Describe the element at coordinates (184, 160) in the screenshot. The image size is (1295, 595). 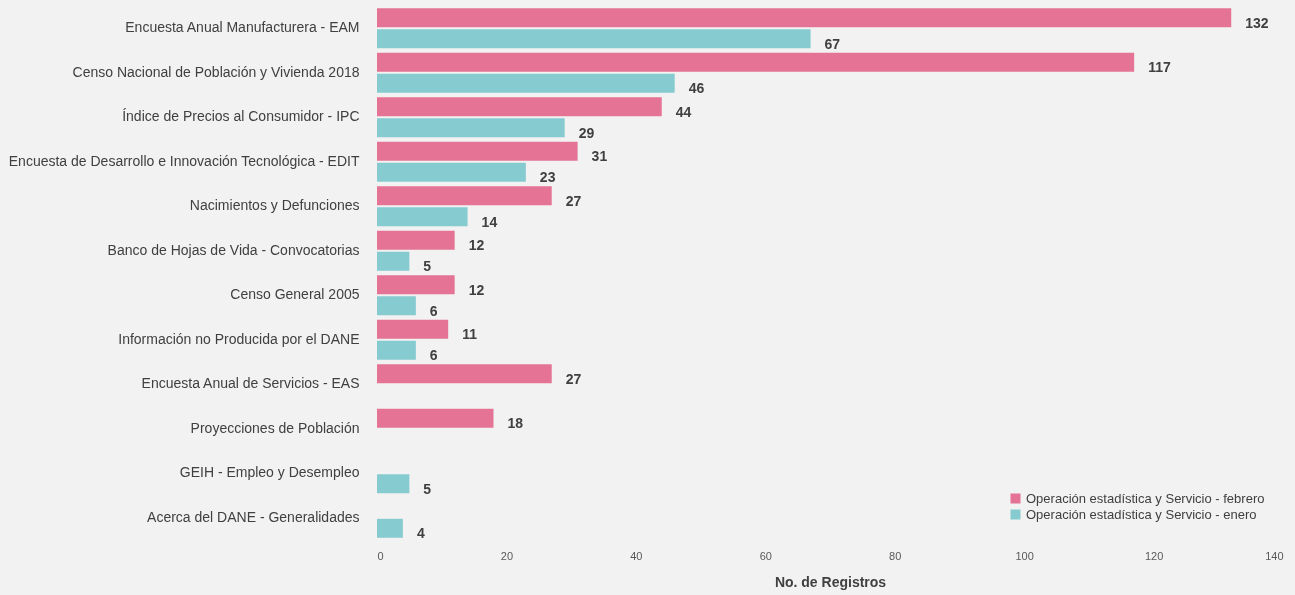
I see `y-tick-label: Encuesta de Desarrollo e Innovación Tecnológica - EDIT` at that location.